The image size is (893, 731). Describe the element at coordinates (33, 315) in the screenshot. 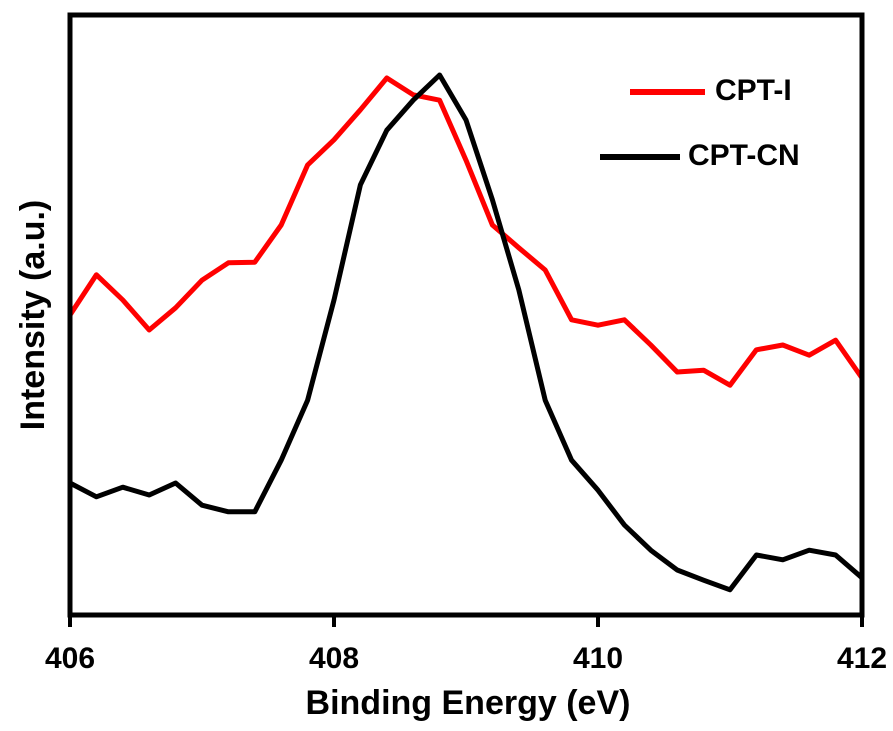

I see `y-axis-label: Intensity (a.u.)` at that location.